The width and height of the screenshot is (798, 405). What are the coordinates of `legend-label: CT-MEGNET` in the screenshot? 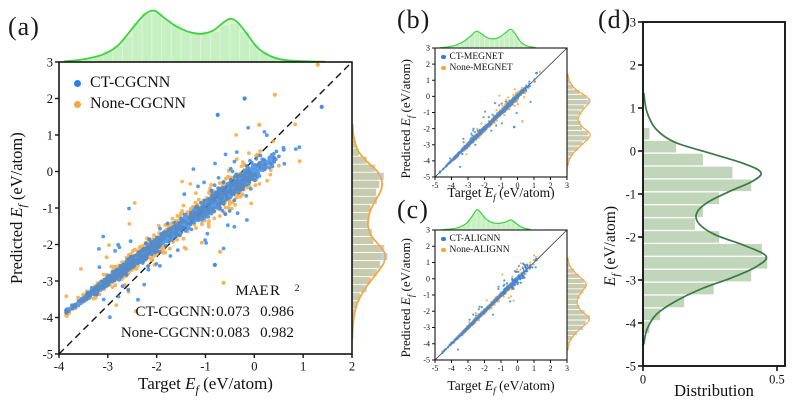 It's located at (476, 57).